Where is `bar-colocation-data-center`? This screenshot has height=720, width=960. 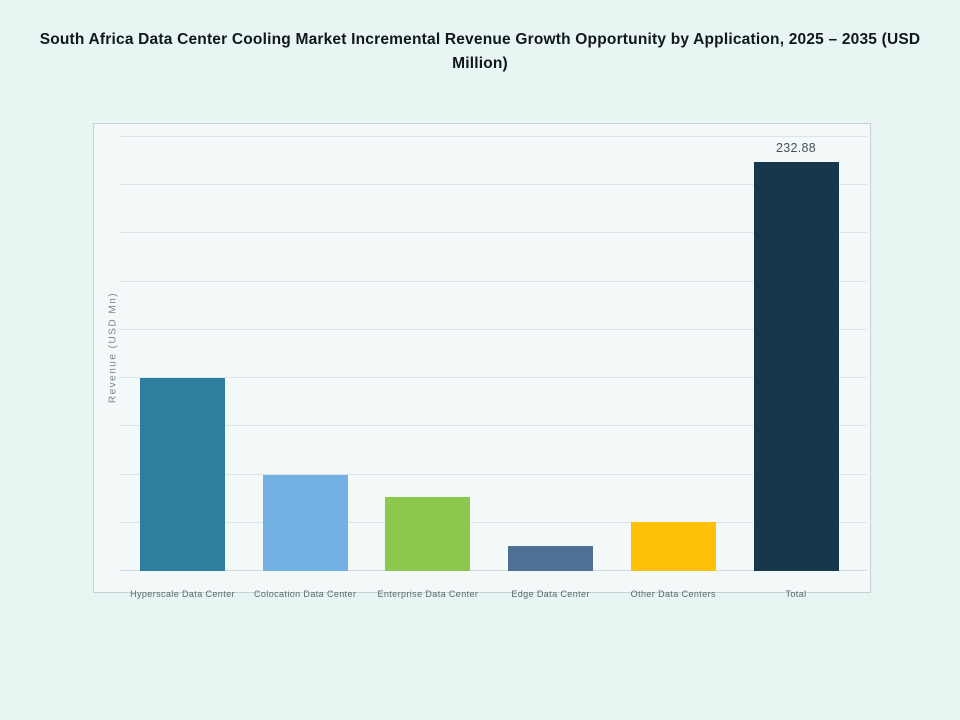 bar-colocation-data-center is located at coordinates (305, 522).